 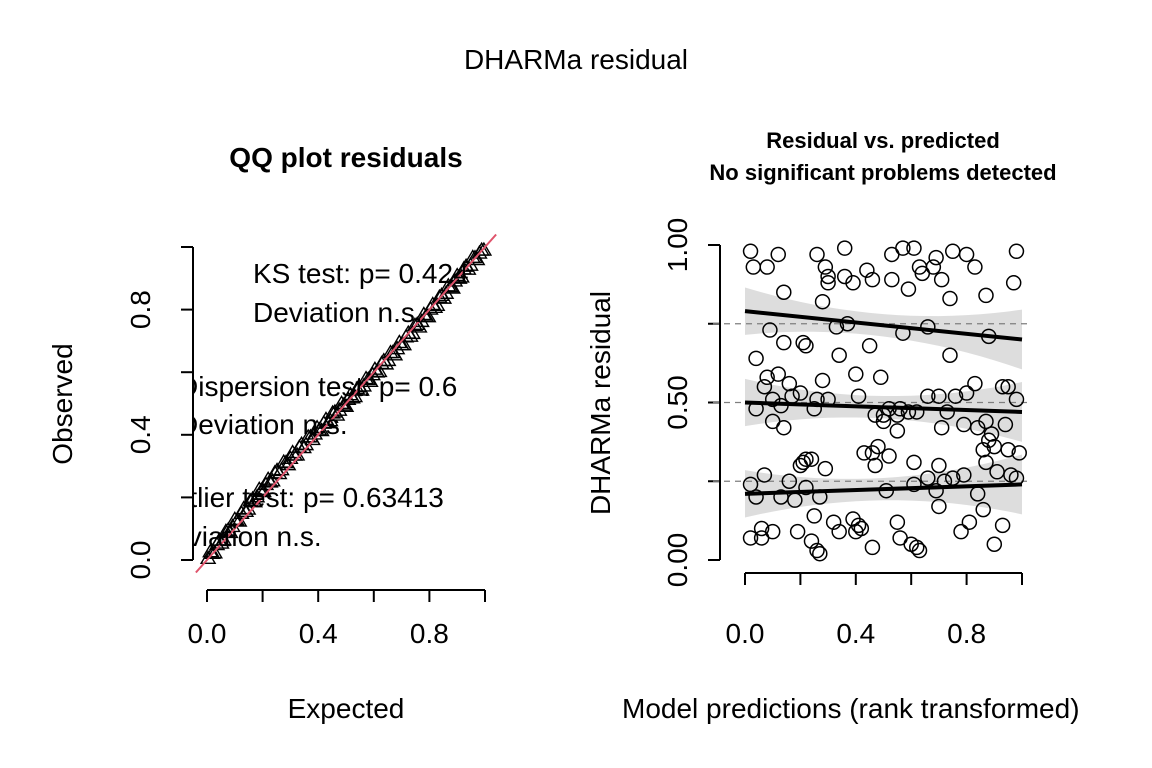 I want to click on residual-title: Residual vs. predicted, so click(x=883, y=140).